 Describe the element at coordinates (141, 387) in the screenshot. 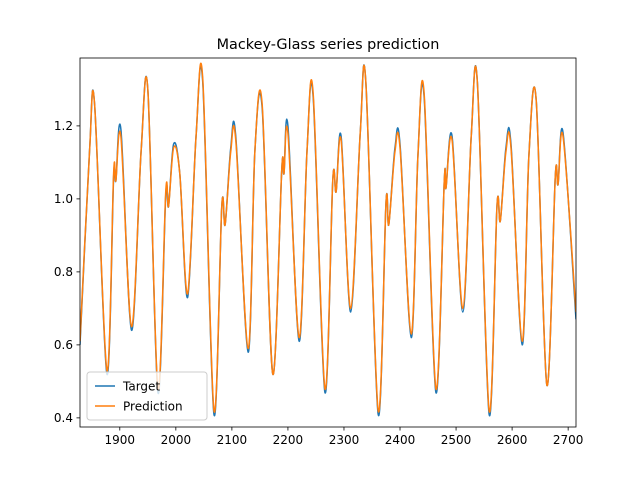

I see `legend-label: Target` at that location.